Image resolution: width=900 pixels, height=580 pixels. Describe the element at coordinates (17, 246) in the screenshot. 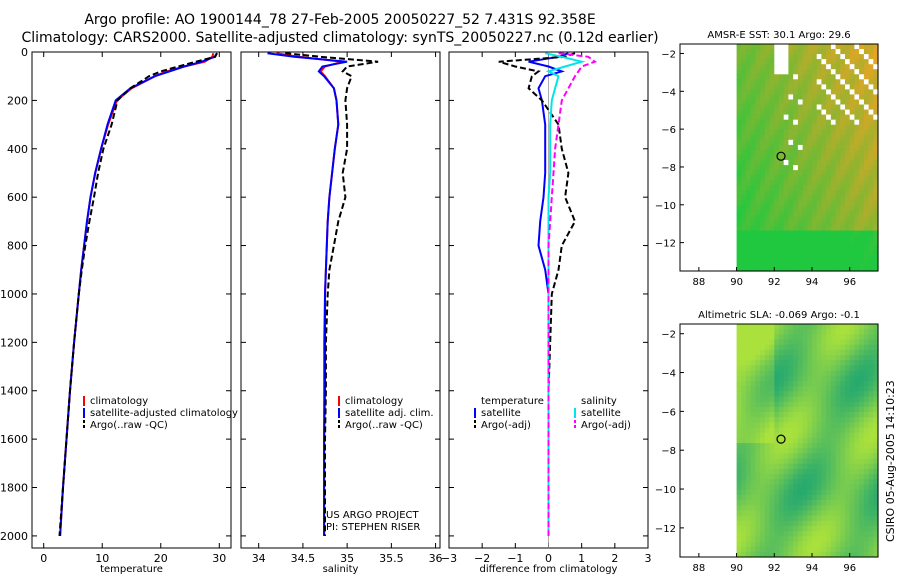

I see `temperature-ytick-label: 800` at that location.